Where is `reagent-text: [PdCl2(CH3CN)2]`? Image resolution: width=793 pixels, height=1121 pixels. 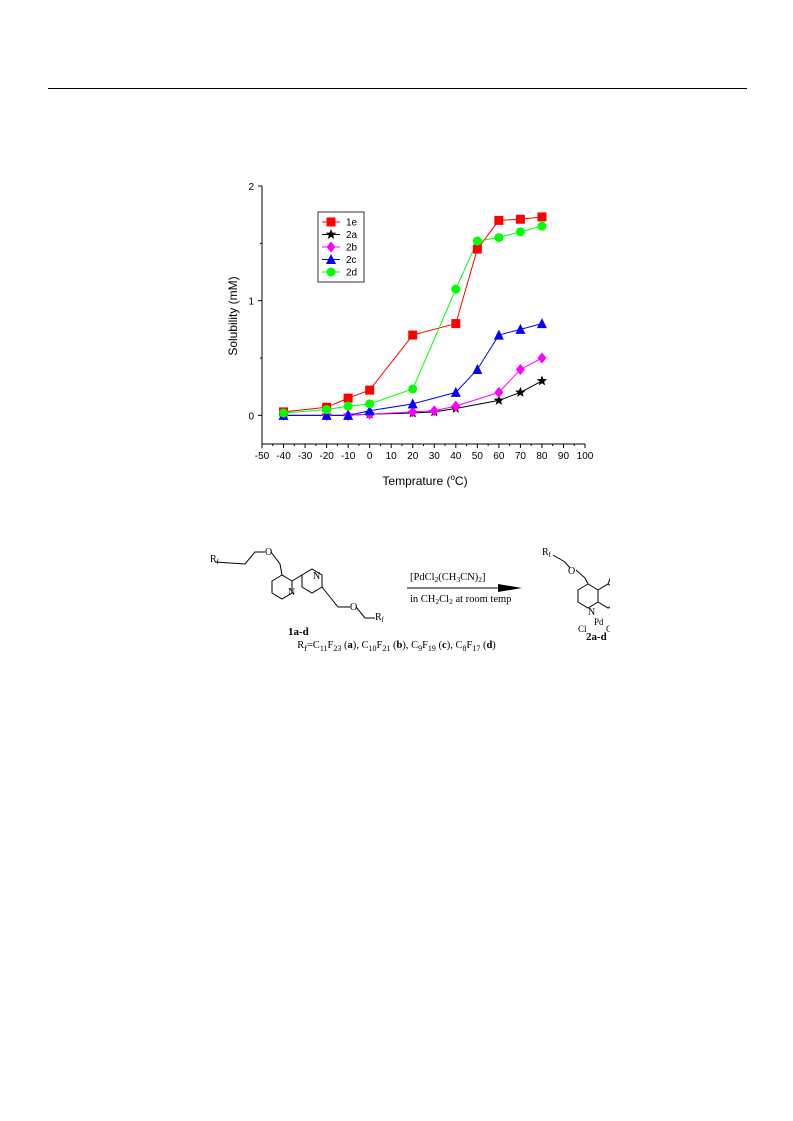
reagent-text: [PdCl2(CH3CN)2] is located at coordinates (447, 578).